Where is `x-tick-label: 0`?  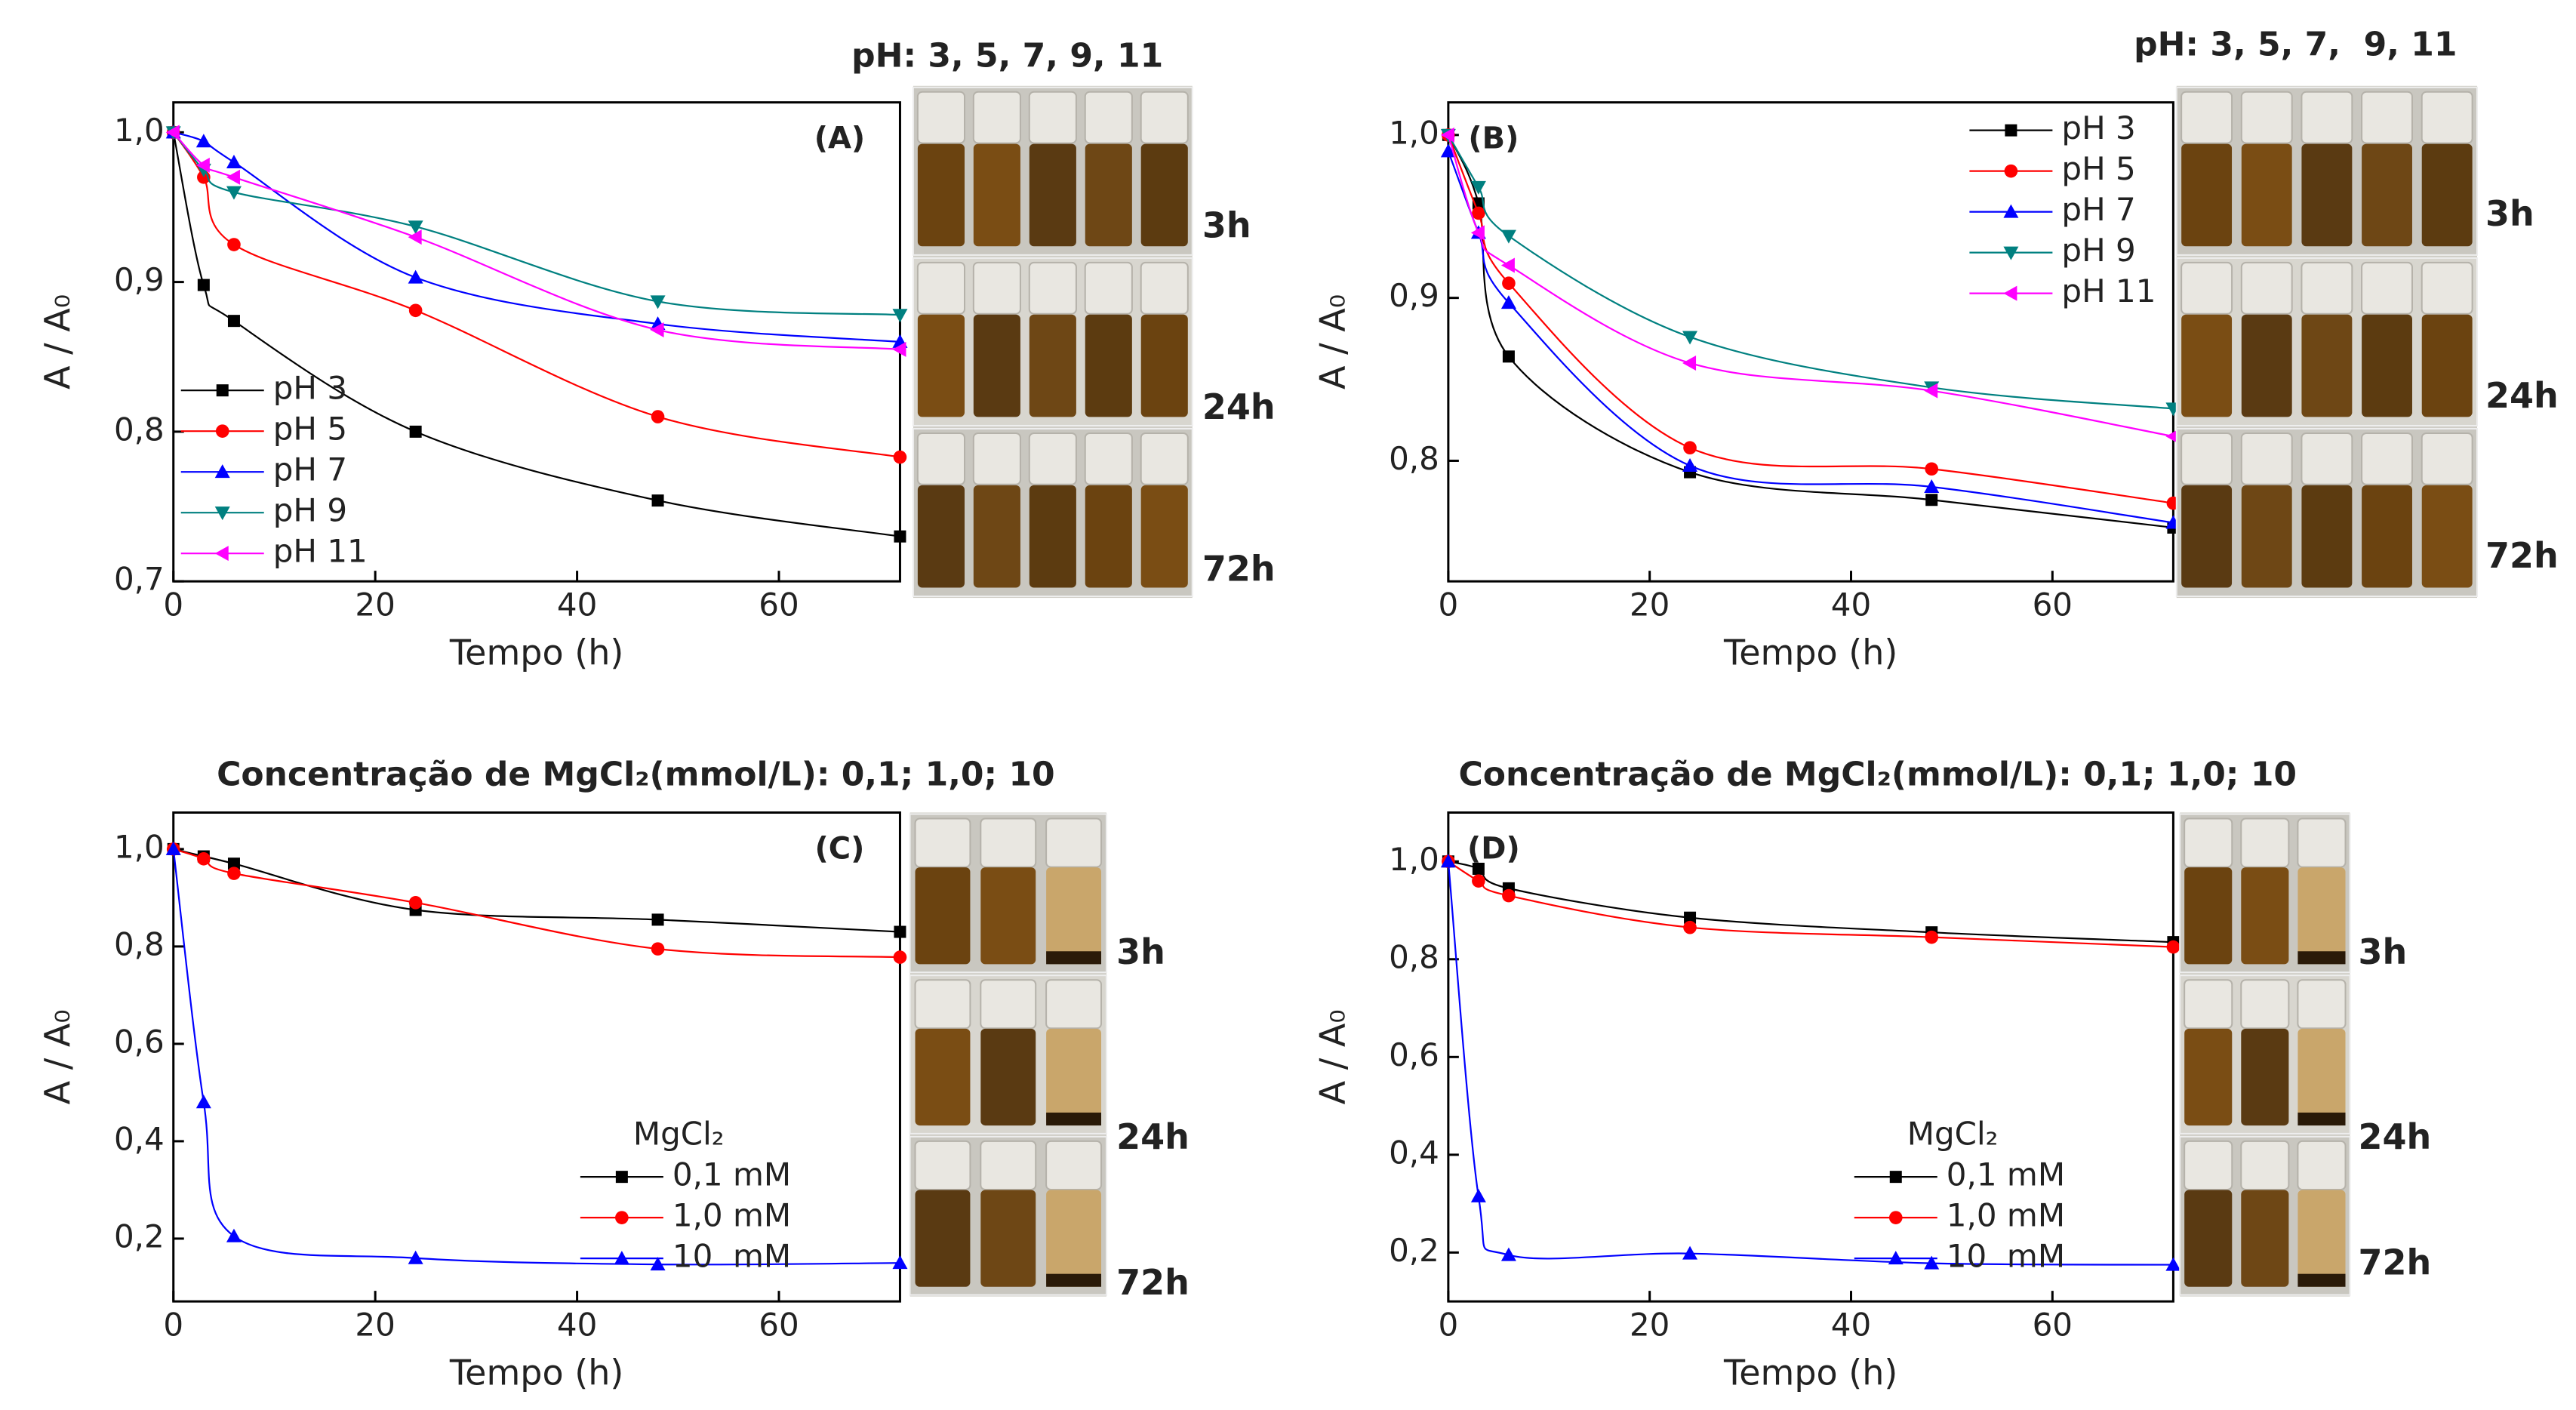
x-tick-label: 0 is located at coordinates (1449, 1325).